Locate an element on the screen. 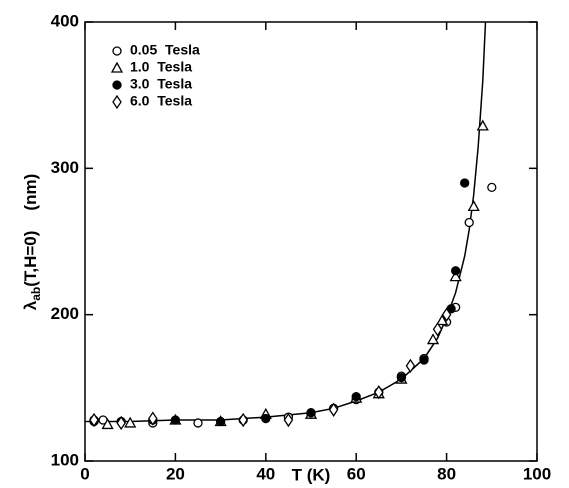 This screenshot has width=569, height=488. x-tick-label: 60 is located at coordinates (356, 473).